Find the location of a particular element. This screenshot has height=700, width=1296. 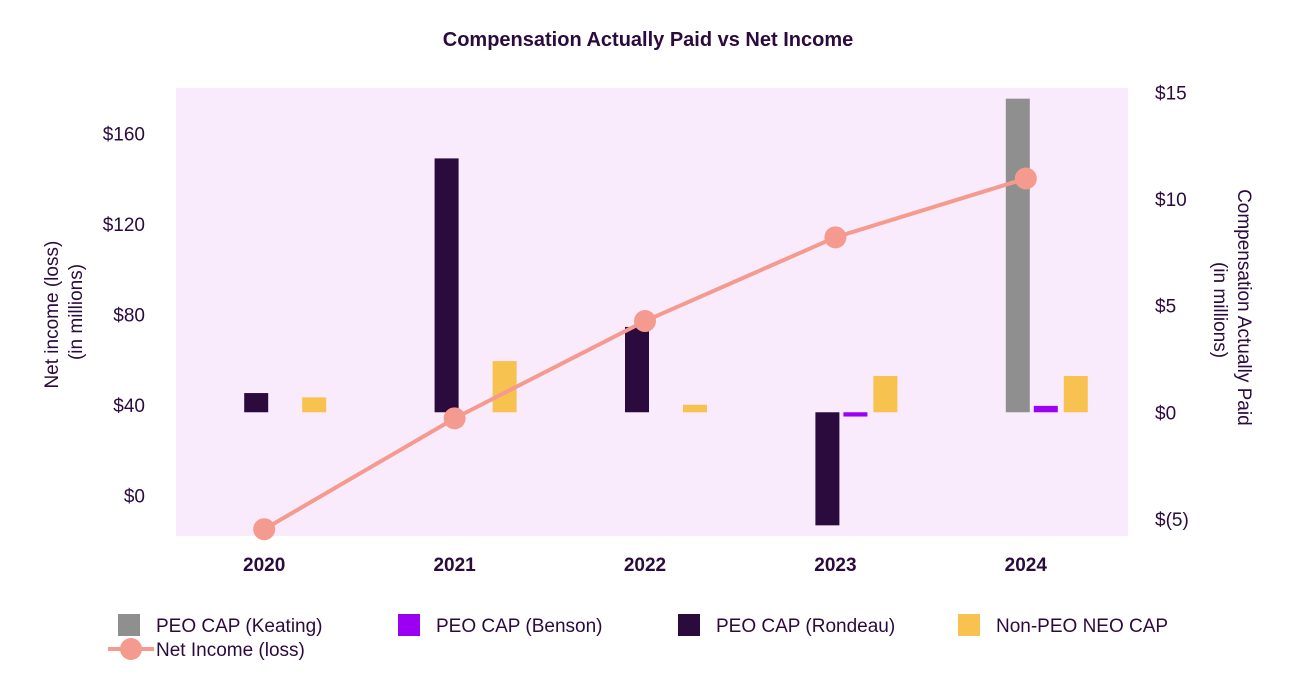

category-label: 2020 is located at coordinates (264, 565).